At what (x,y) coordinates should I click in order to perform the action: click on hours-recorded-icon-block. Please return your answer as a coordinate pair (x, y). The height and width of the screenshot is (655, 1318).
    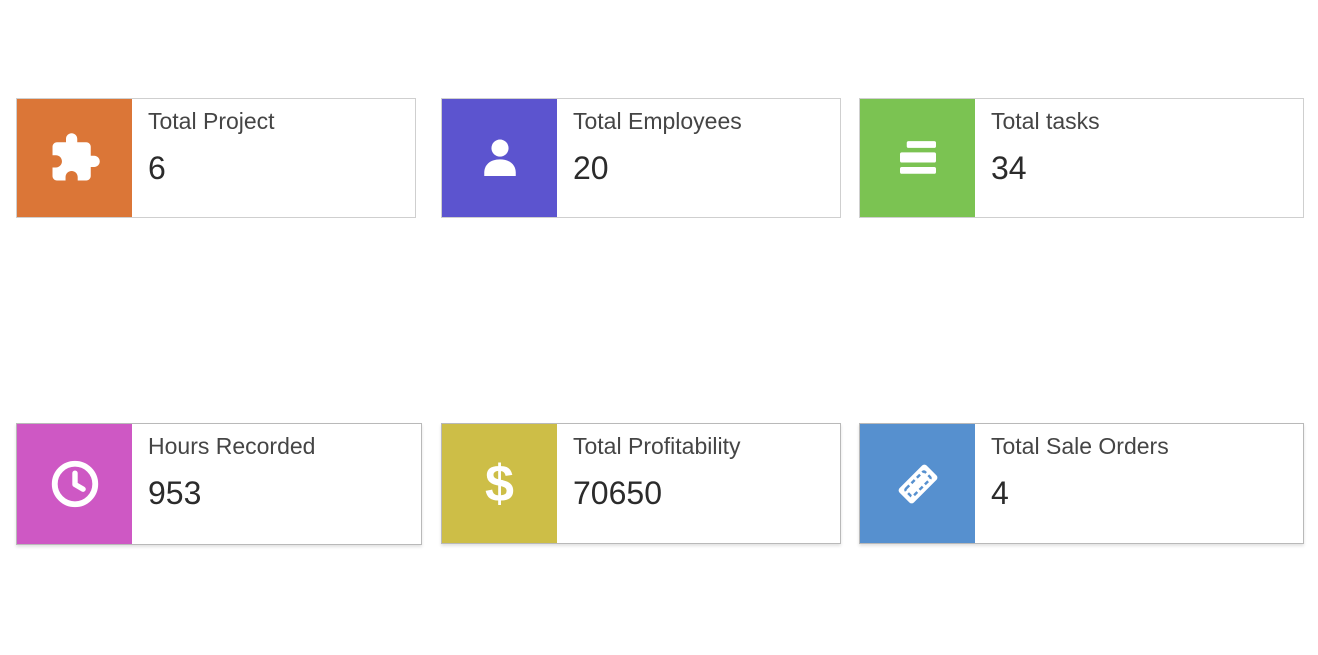
    Looking at the image, I should click on (74, 484).